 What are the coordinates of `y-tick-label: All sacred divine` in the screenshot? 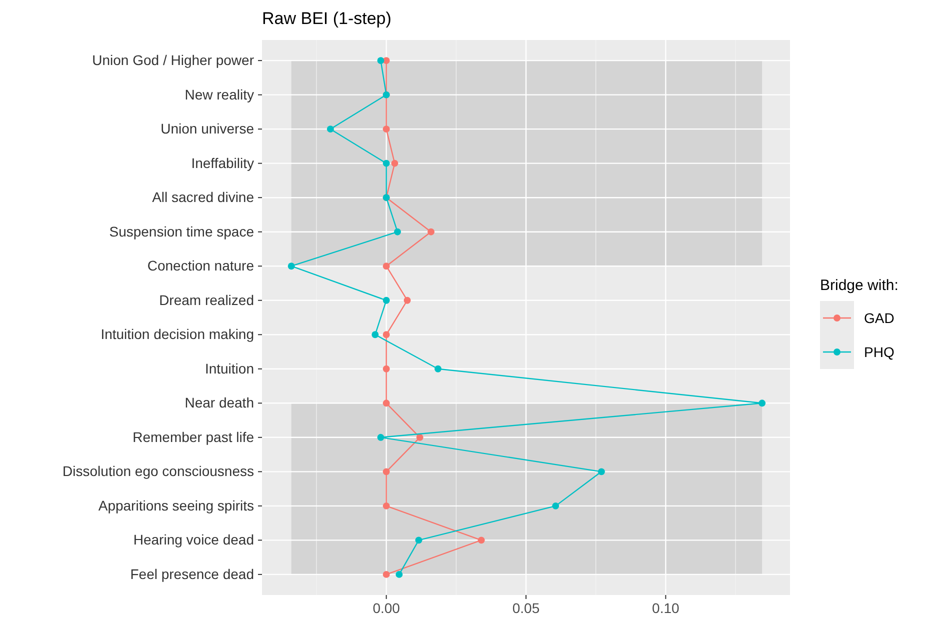 It's located at (203, 197).